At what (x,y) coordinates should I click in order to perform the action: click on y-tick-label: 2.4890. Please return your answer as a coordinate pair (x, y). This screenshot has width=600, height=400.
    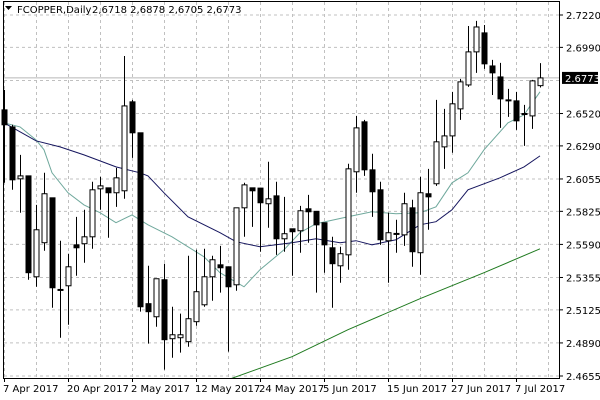
    Looking at the image, I should click on (583, 344).